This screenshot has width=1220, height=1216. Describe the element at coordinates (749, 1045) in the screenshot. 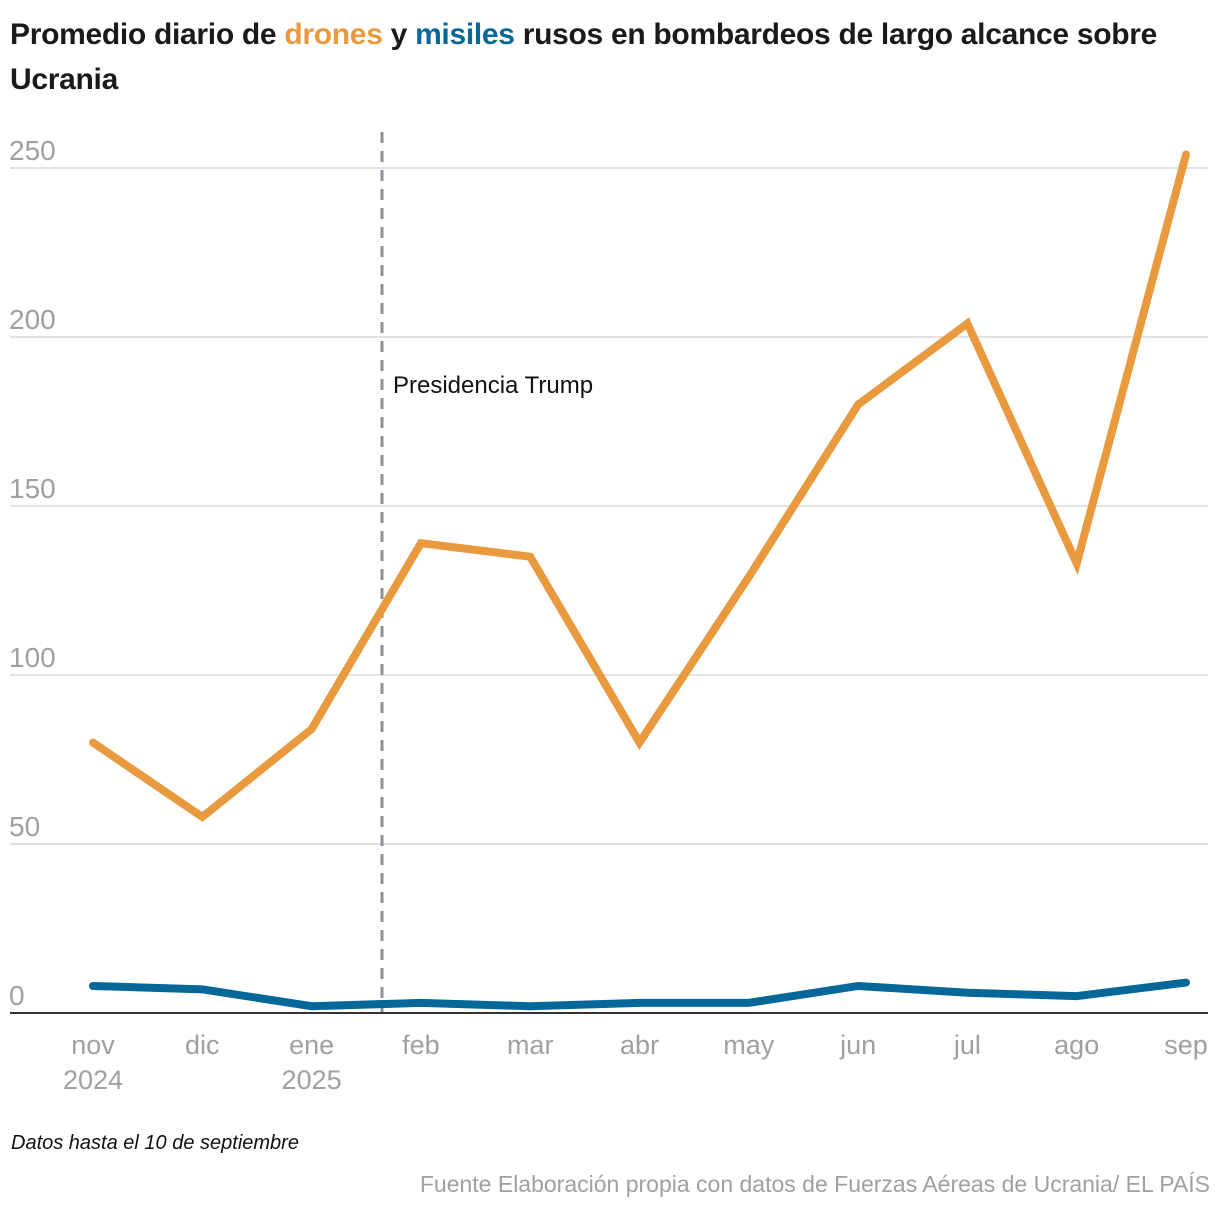

I see `x-tick-label-may: may` at that location.